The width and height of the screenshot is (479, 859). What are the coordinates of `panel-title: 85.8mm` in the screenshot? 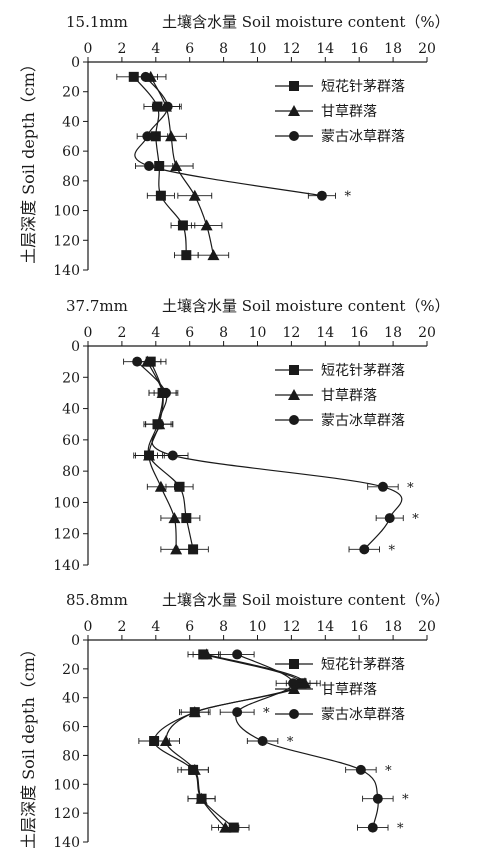 It's located at (97, 600).